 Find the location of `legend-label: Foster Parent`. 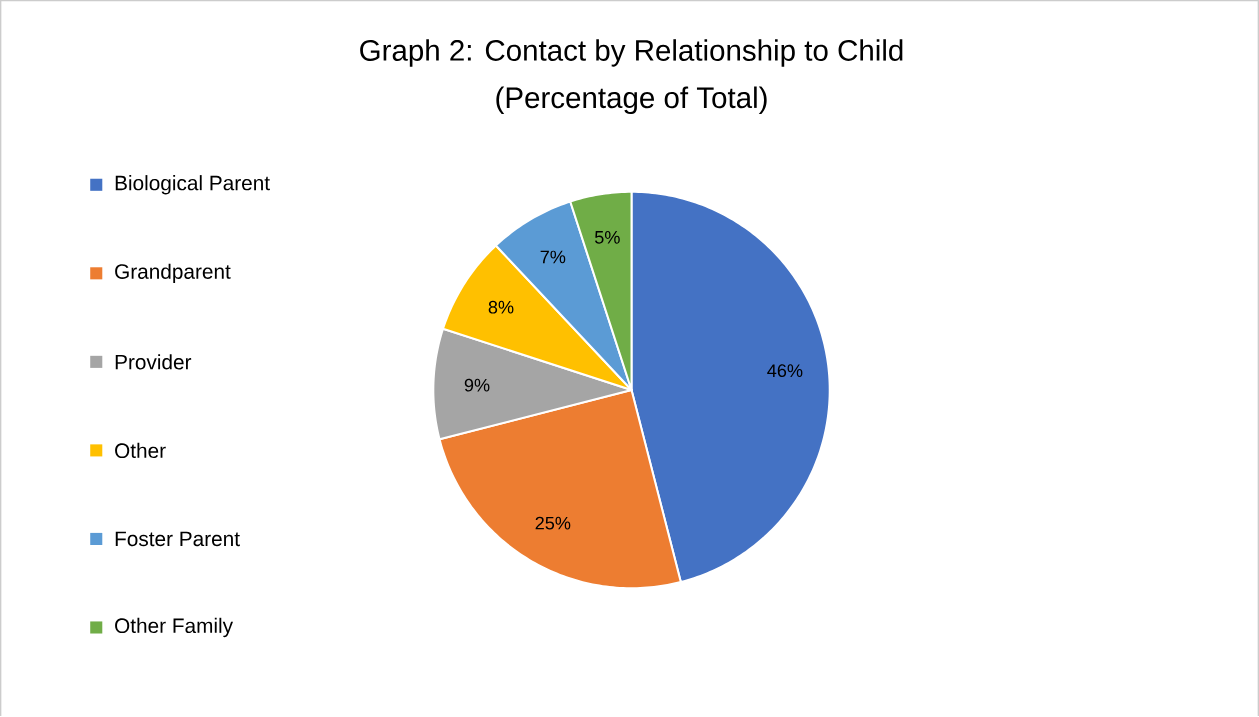

legend-label: Foster Parent is located at coordinates (177, 539).